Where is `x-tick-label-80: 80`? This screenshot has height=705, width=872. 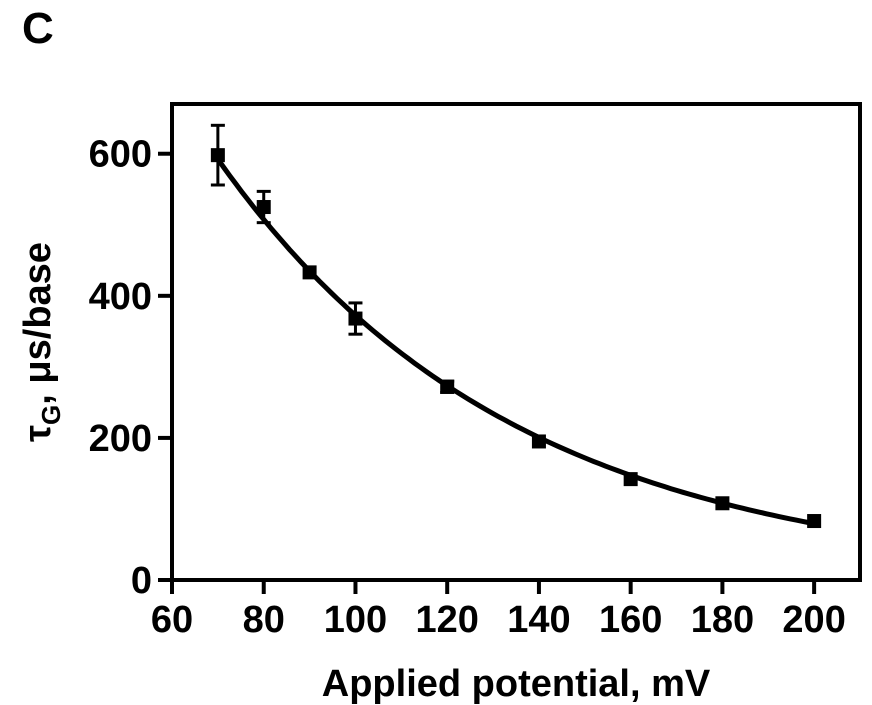 x-tick-label-80: 80 is located at coordinates (264, 620).